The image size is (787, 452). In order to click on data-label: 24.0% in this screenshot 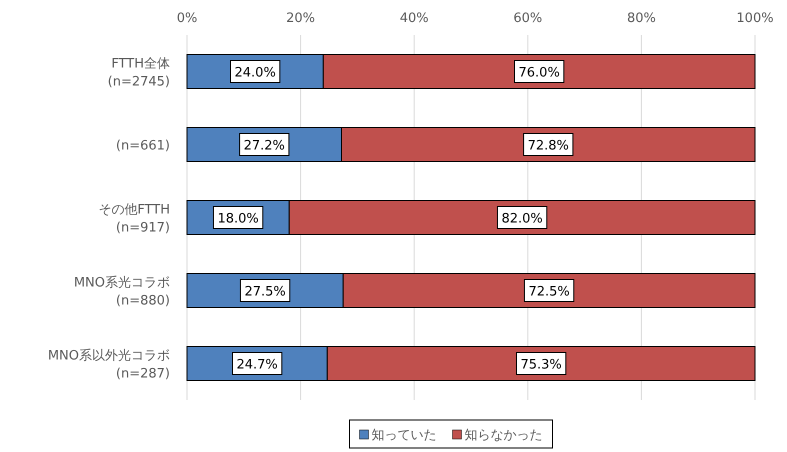, I will do `click(255, 73)`.